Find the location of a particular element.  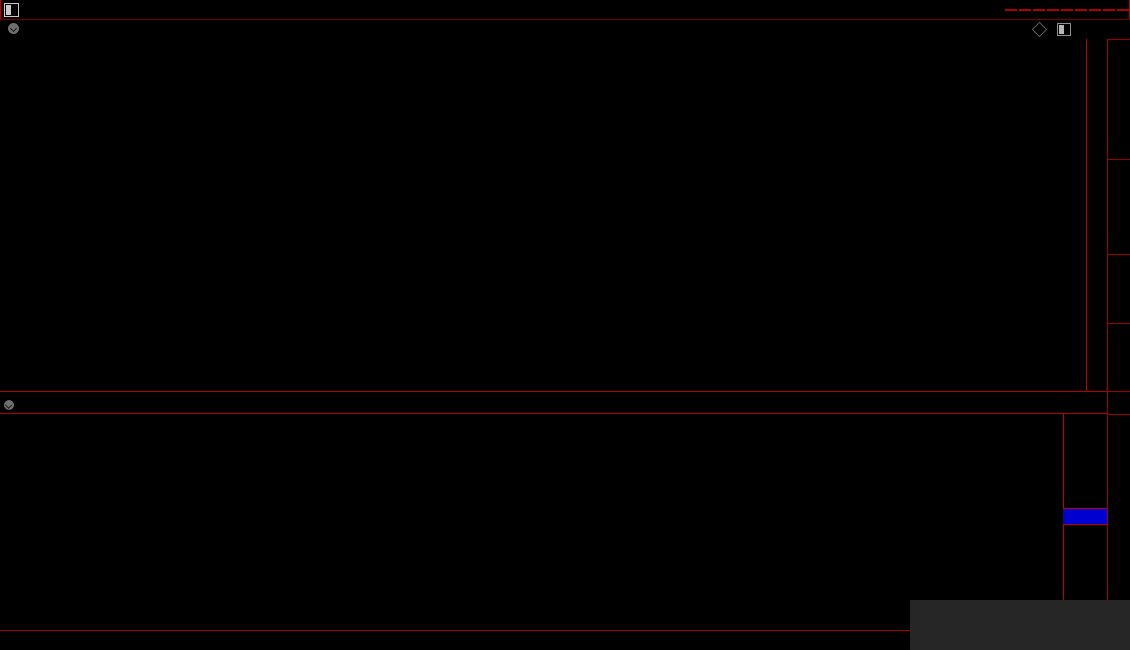

pane-divider-top is located at coordinates (565, 391).